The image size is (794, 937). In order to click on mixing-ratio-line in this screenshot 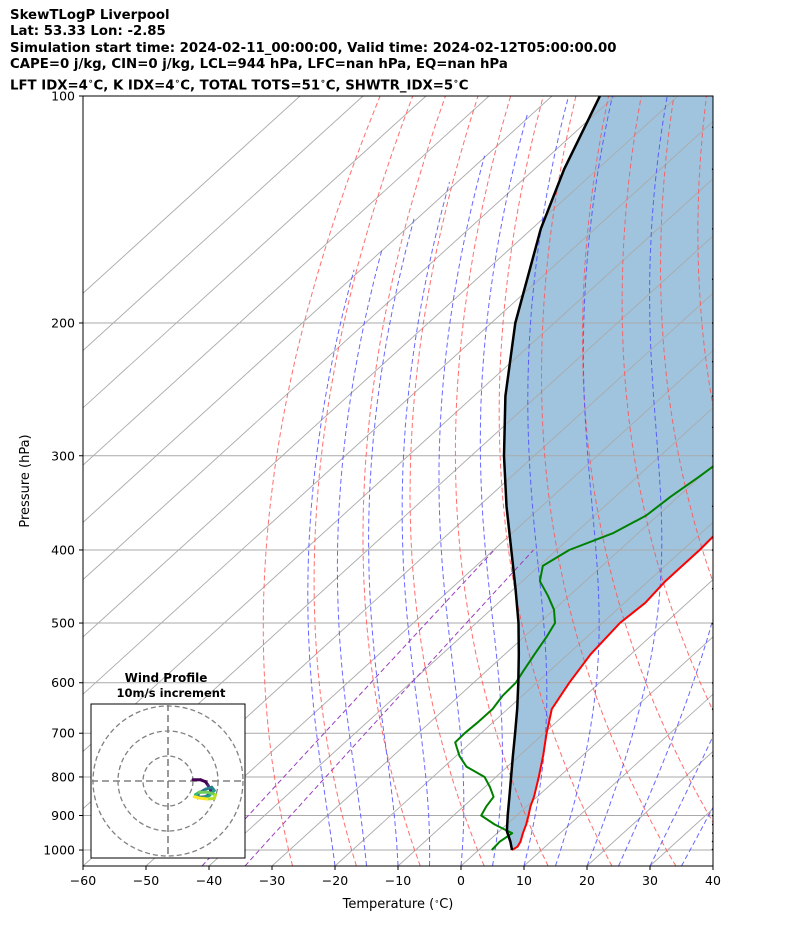, I will do `click(389, 707)`.